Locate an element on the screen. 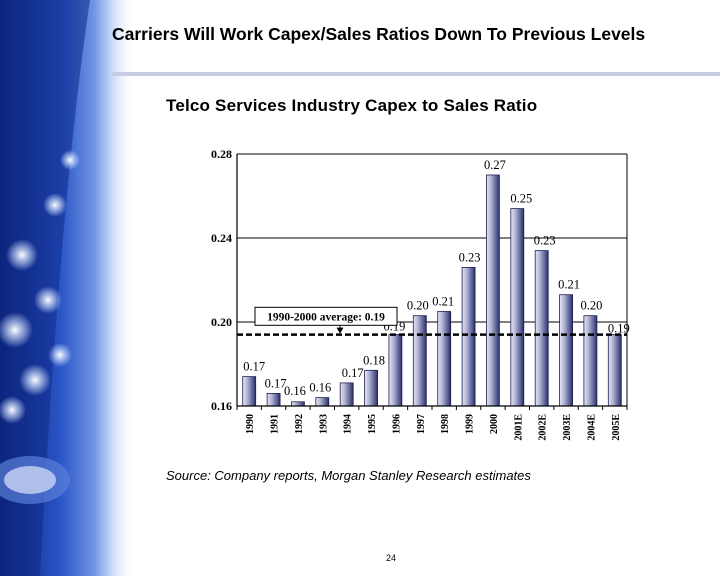 The height and width of the screenshot is (576, 720). data-label-1991: 0.17 is located at coordinates (276, 383).